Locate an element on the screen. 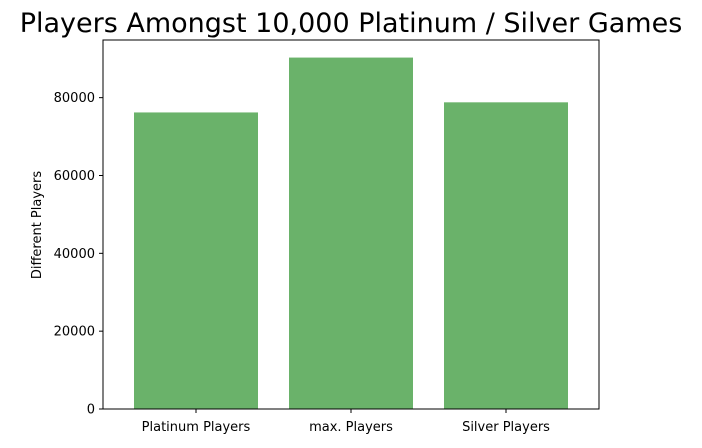 The width and height of the screenshot is (702, 448). y-axis-ticks: 0 20000 40000 60000 80000 is located at coordinates (78, 254).